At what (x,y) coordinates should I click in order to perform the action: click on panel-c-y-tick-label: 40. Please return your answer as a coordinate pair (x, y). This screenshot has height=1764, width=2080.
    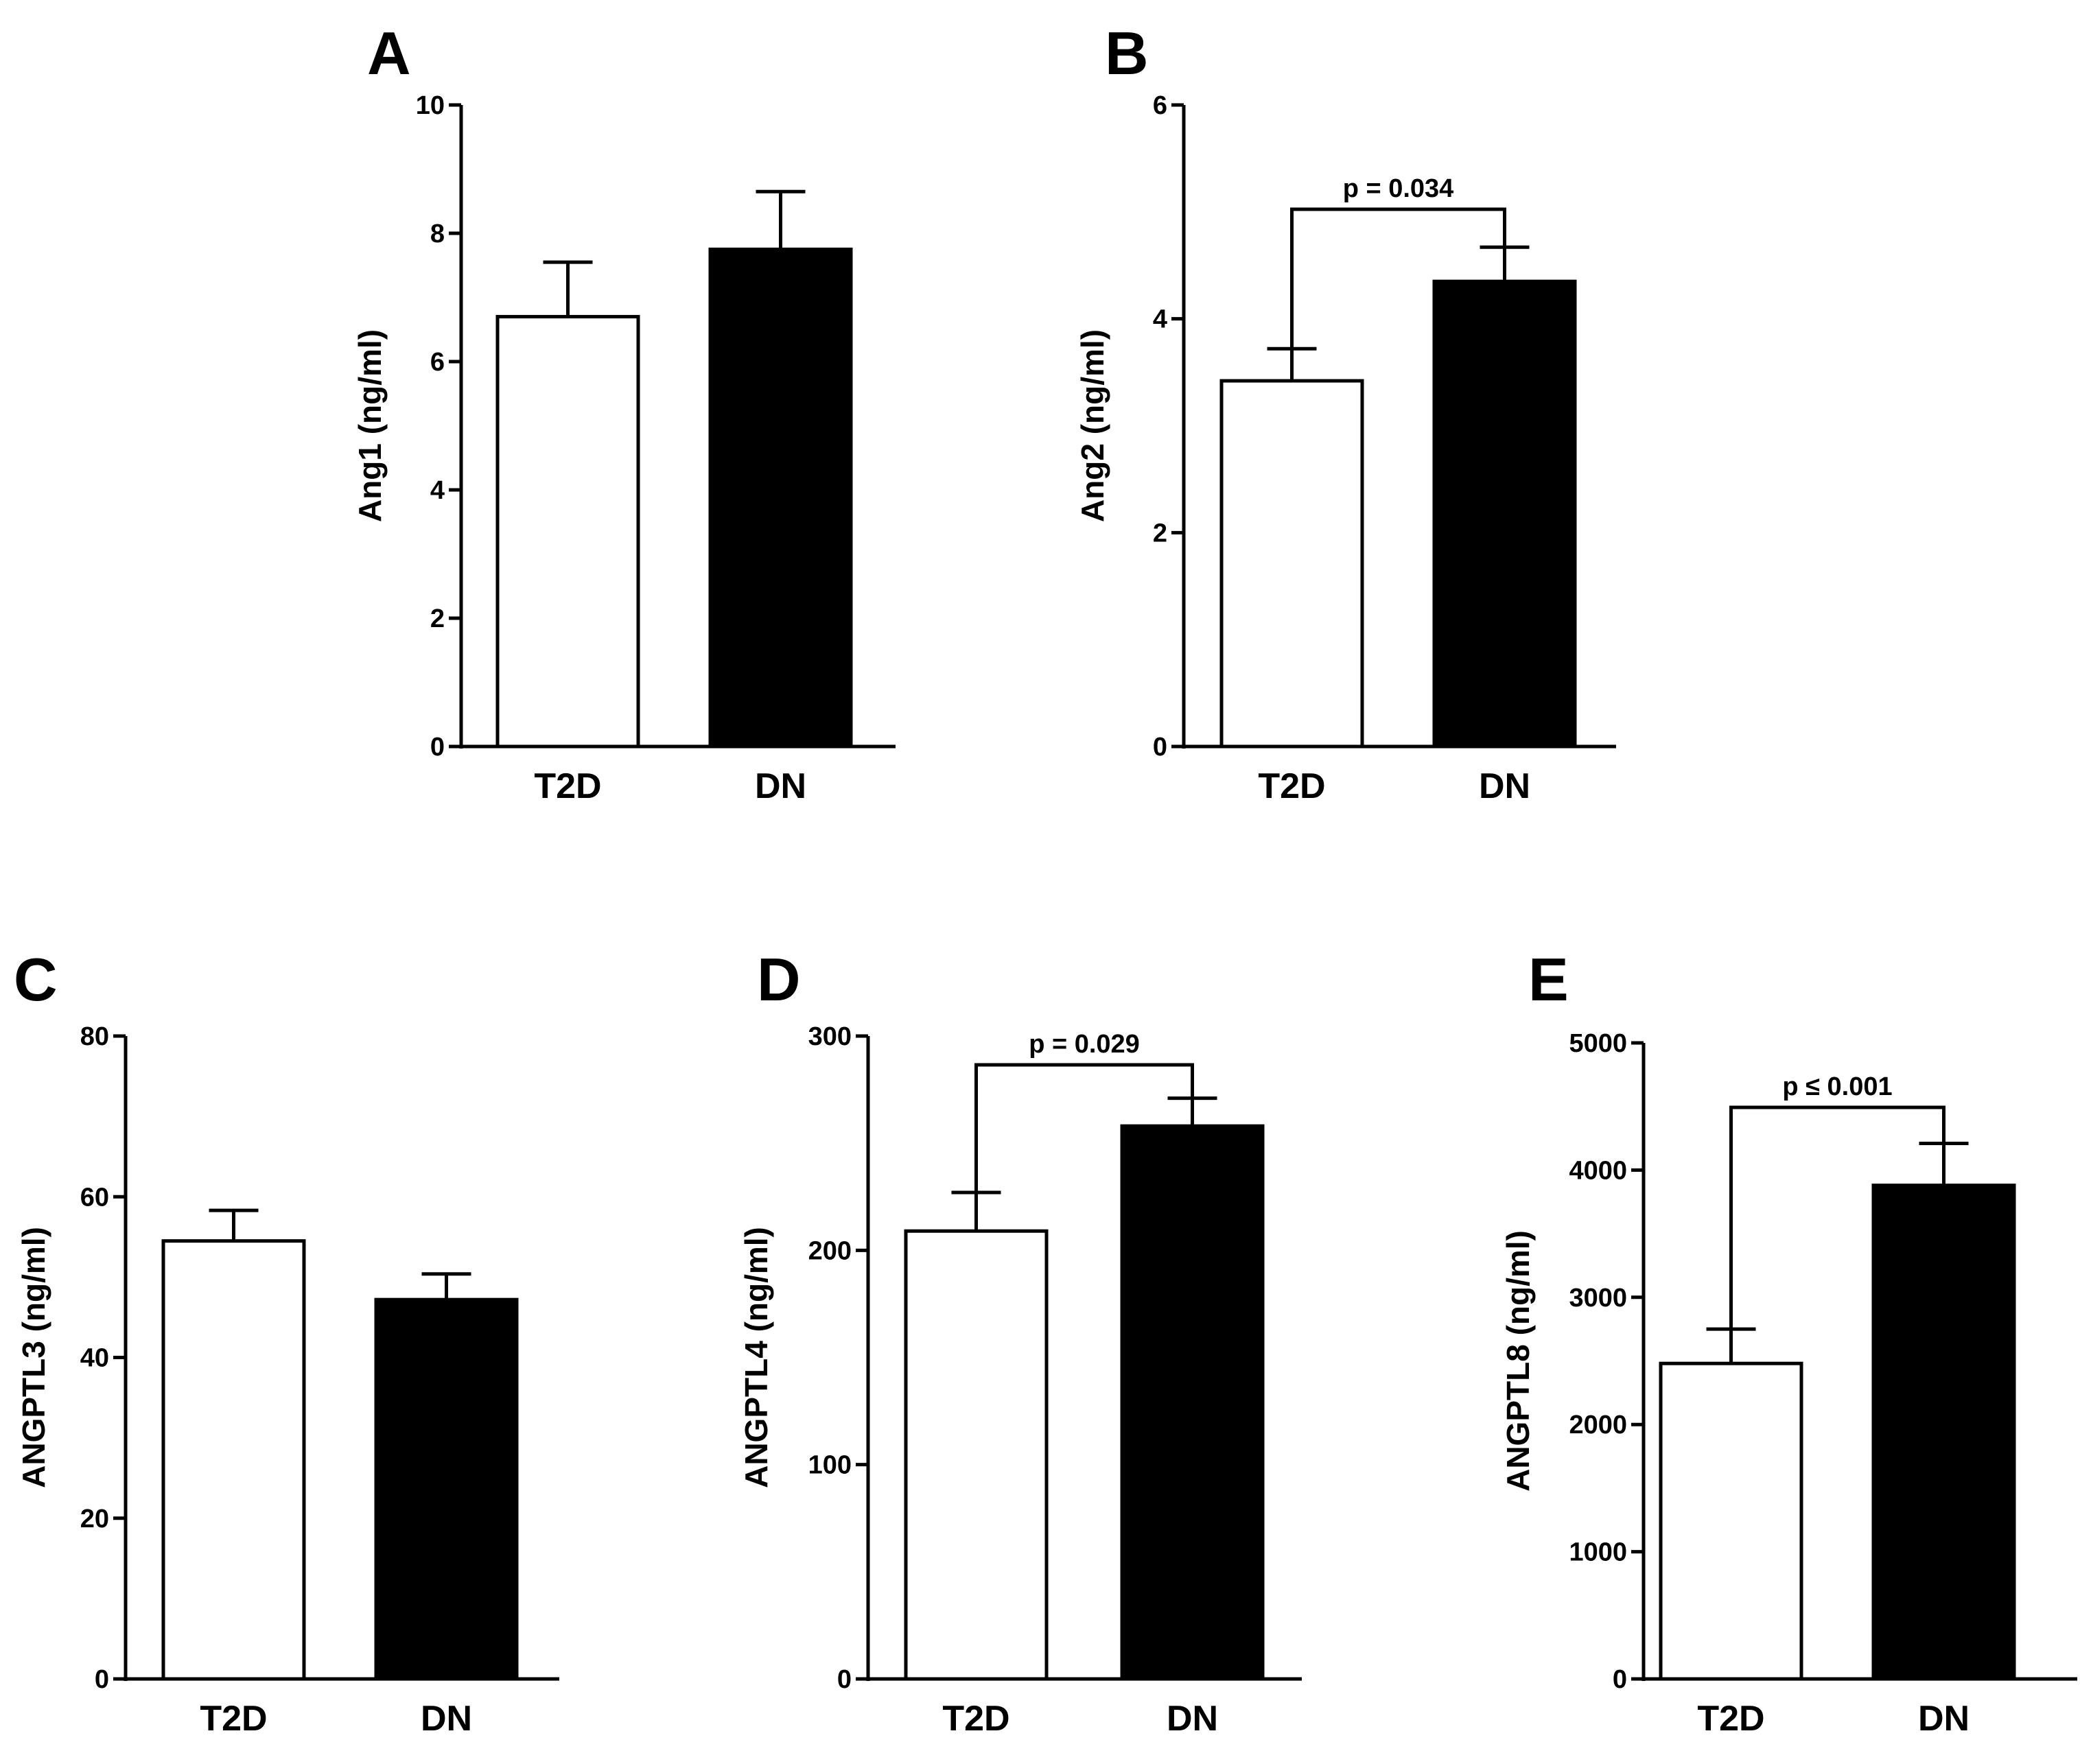
    Looking at the image, I should click on (95, 1358).